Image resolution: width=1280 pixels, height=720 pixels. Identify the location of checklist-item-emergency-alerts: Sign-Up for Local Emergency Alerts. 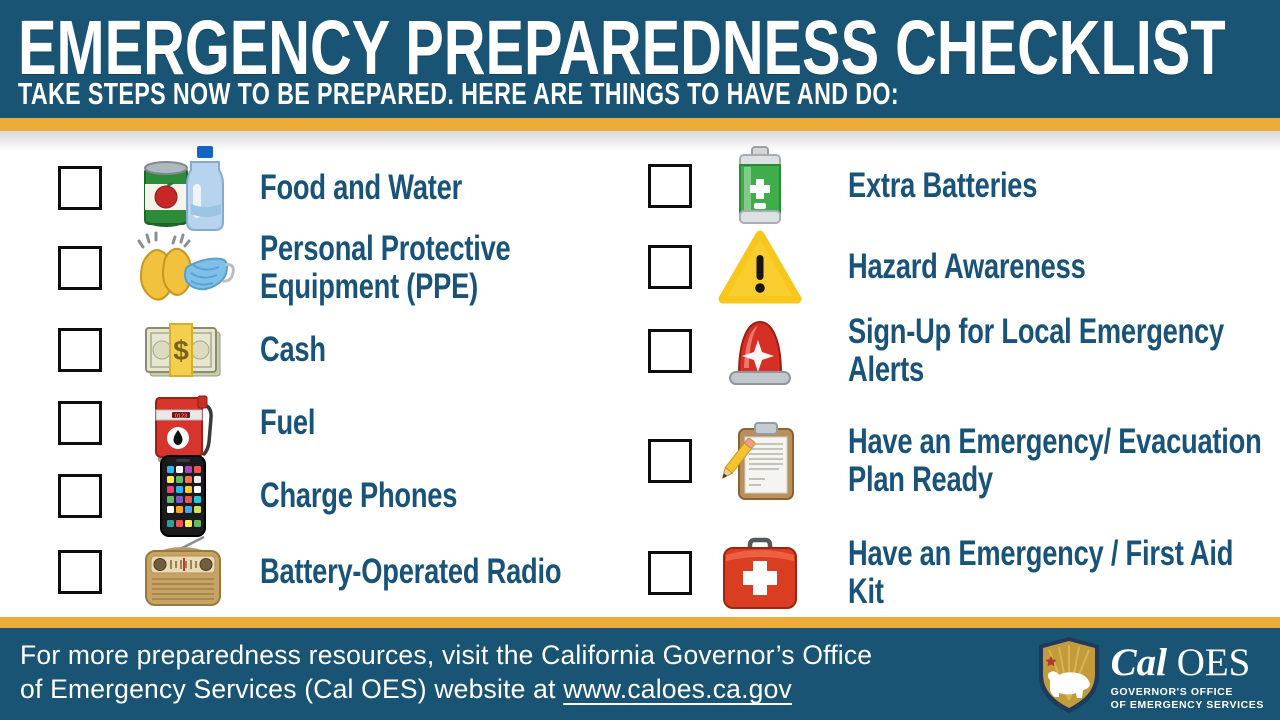
(964, 350).